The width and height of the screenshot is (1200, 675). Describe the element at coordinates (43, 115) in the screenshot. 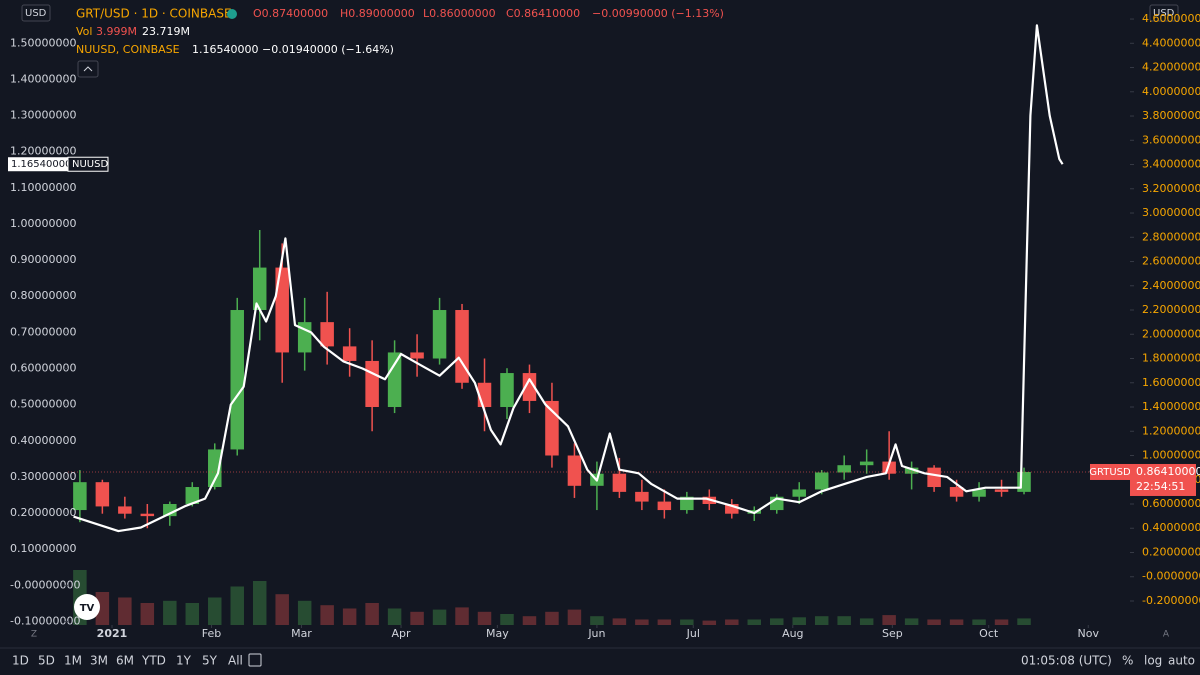

I see `y-tick-label: 1.30000000` at that location.